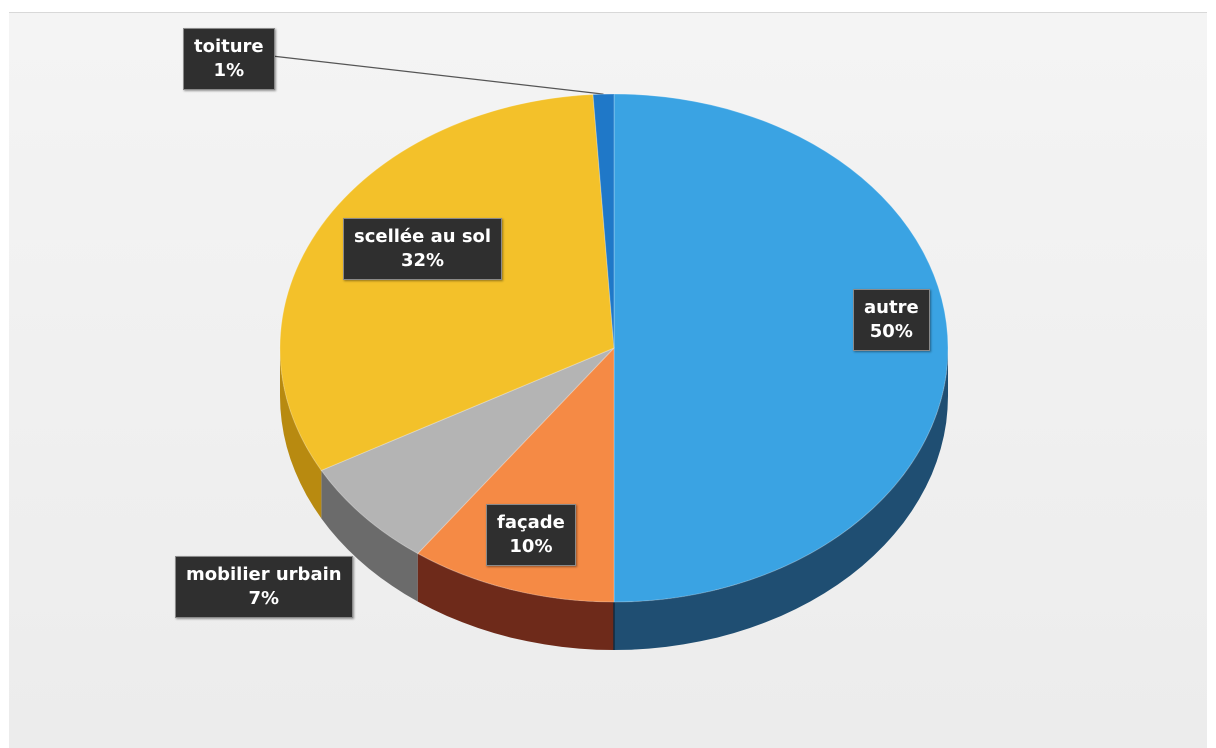 The width and height of the screenshot is (1216, 748). Describe the element at coordinates (369, 536) in the screenshot. I see `pie-side-mobilier-urbain` at that location.